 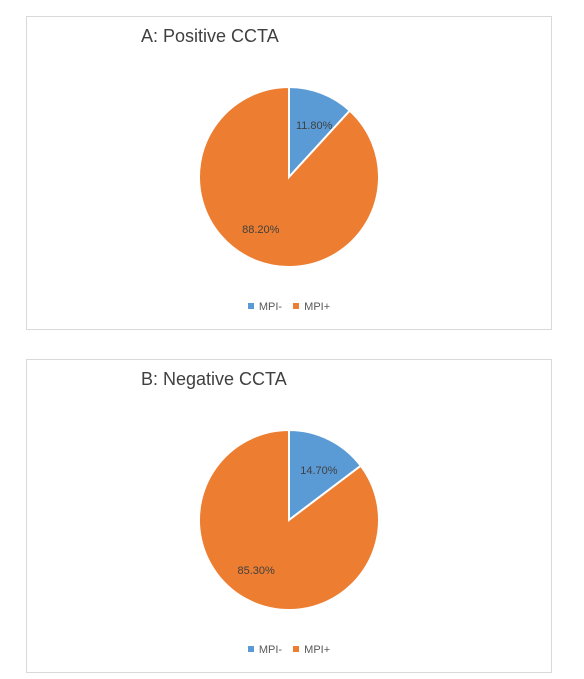 What do you see at coordinates (314, 126) in the screenshot?
I see `data-label: 11.80%` at bounding box center [314, 126].